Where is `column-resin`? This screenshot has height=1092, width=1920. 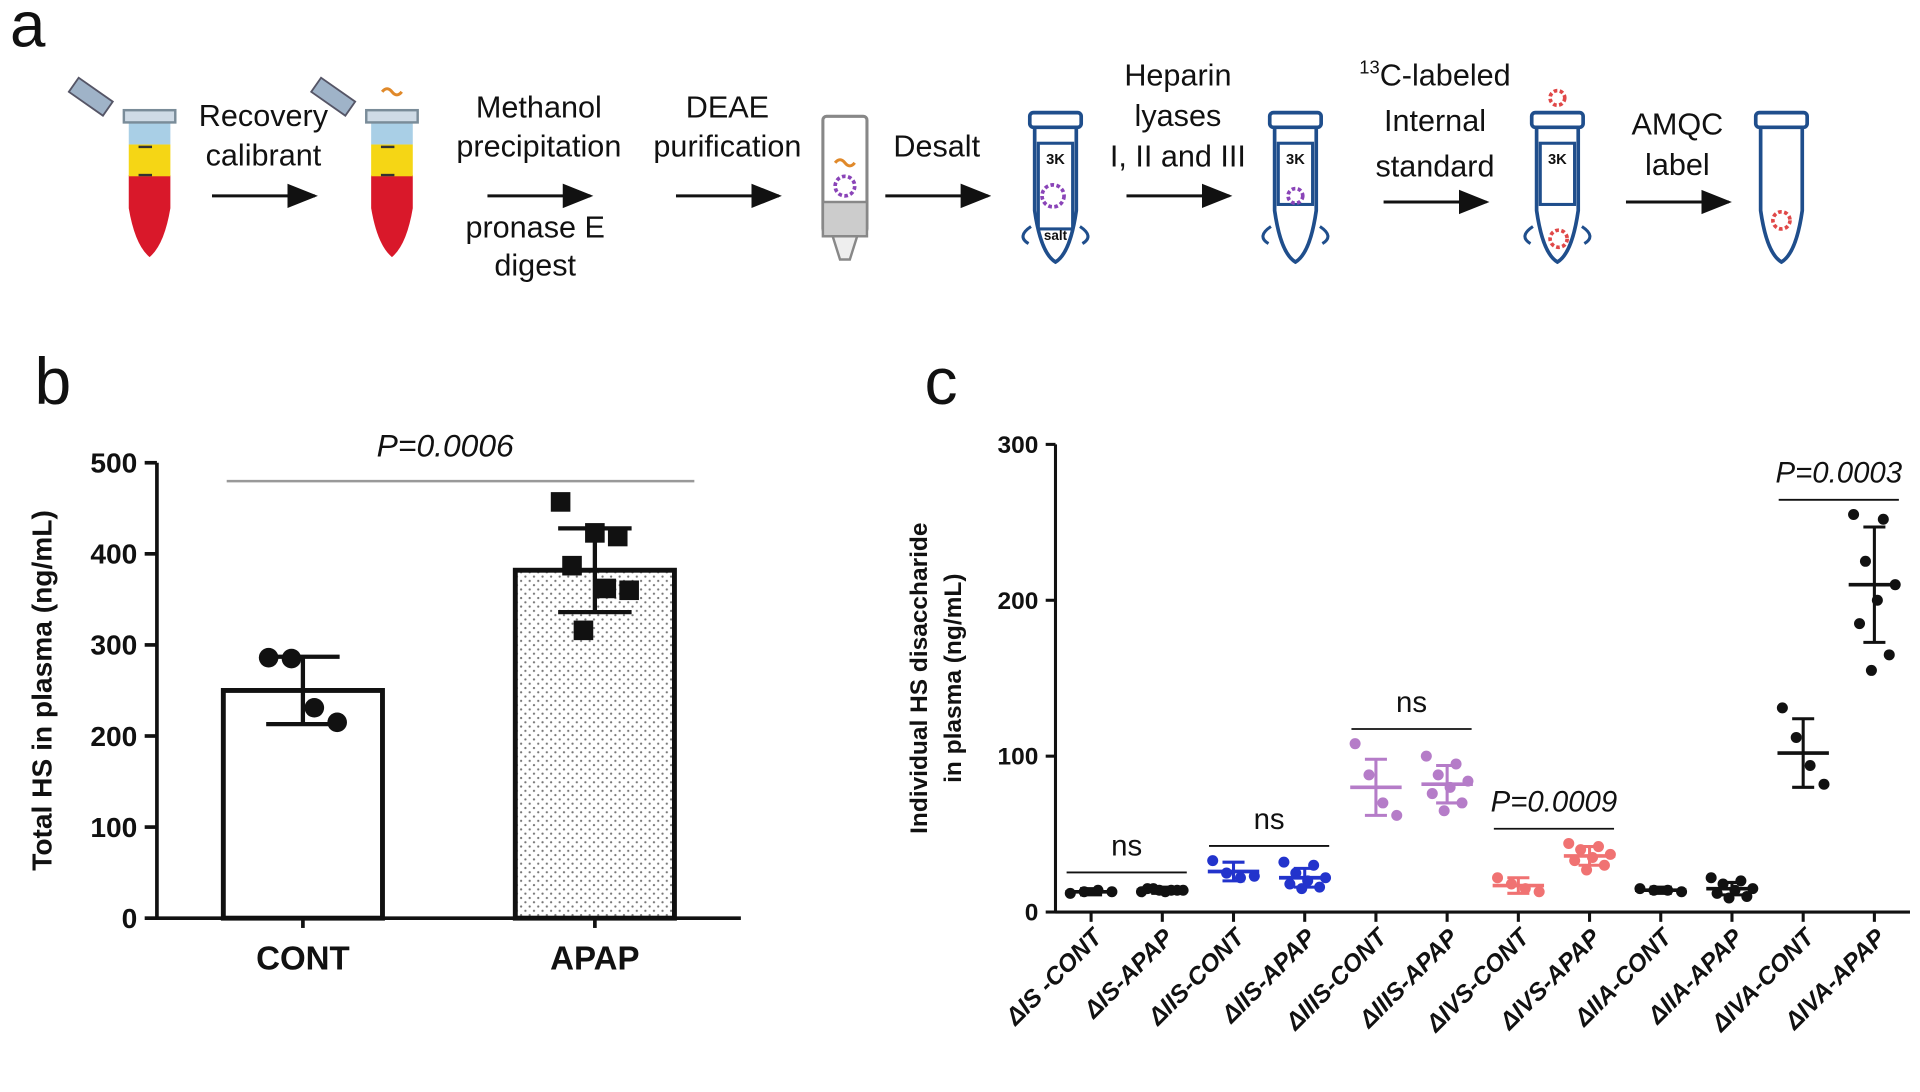
column-resin is located at coordinates (845, 219).